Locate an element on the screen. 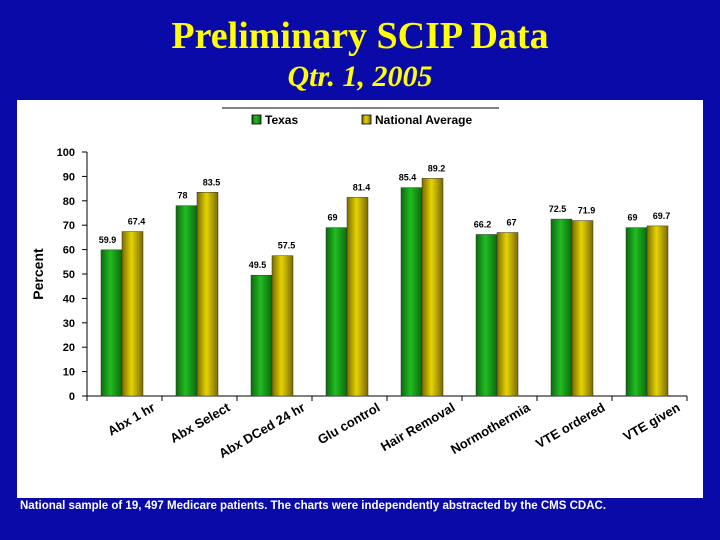 This screenshot has width=720, height=540. national-value-label-5: 67 is located at coordinates (511, 223).